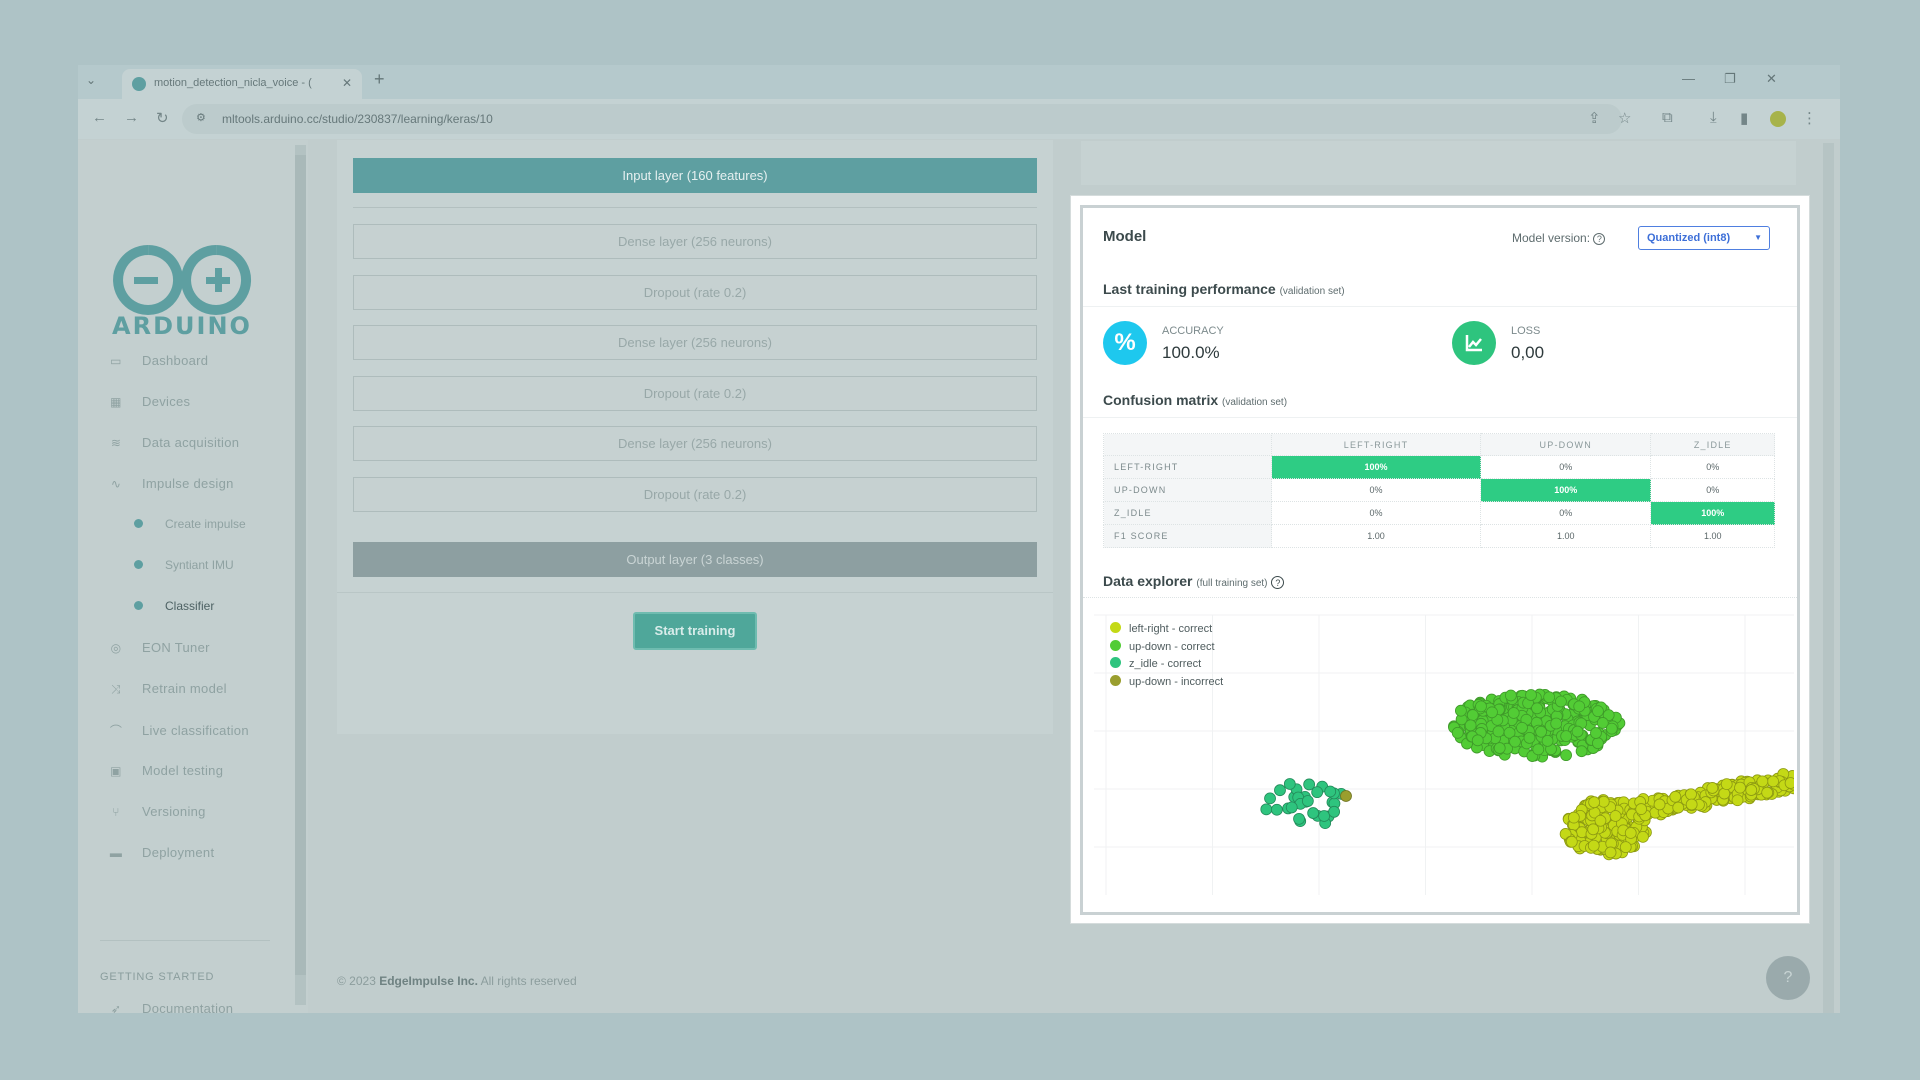 The image size is (1920, 1080). Describe the element at coordinates (190, 524) in the screenshot. I see `sidebar-subitem: Create impulse` at that location.